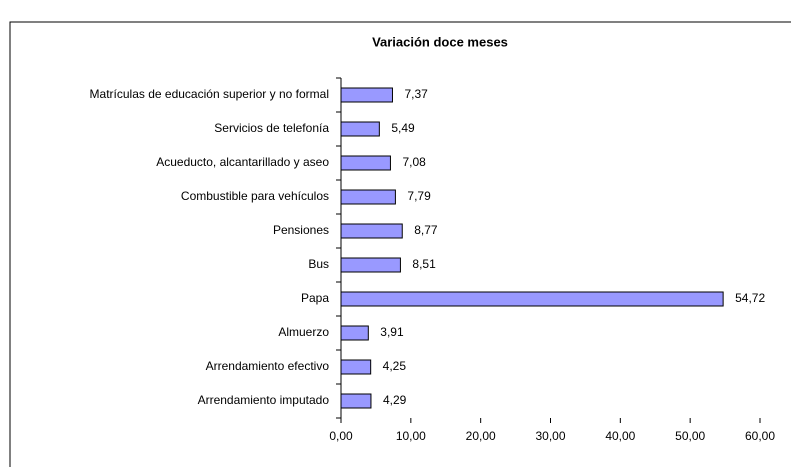  What do you see at coordinates (550, 436) in the screenshot?
I see `x-tick-label: 30,00` at bounding box center [550, 436].